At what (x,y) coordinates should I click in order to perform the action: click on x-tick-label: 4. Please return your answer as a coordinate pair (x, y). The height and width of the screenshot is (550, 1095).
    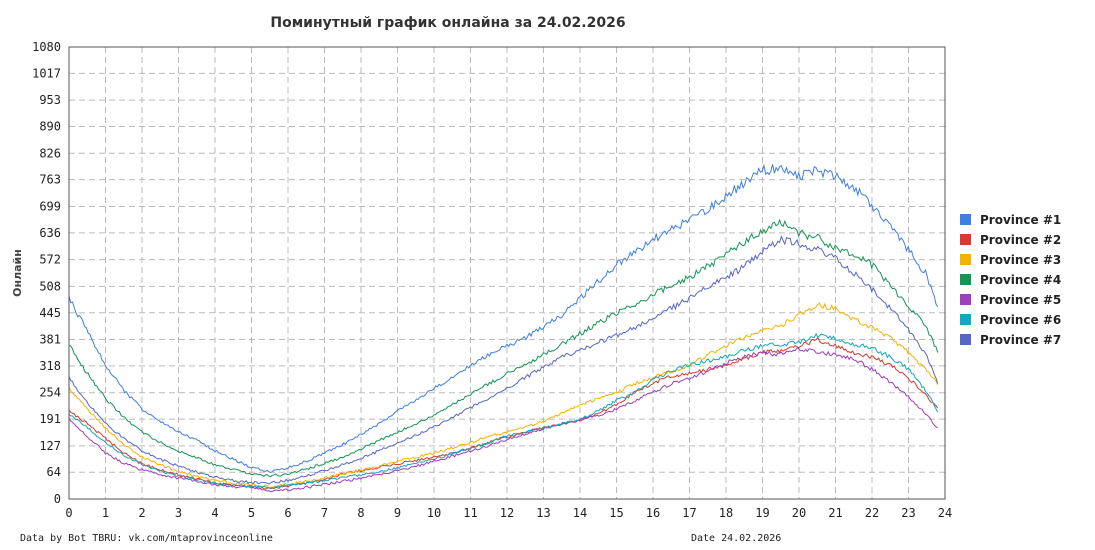
    Looking at the image, I should click on (214, 513).